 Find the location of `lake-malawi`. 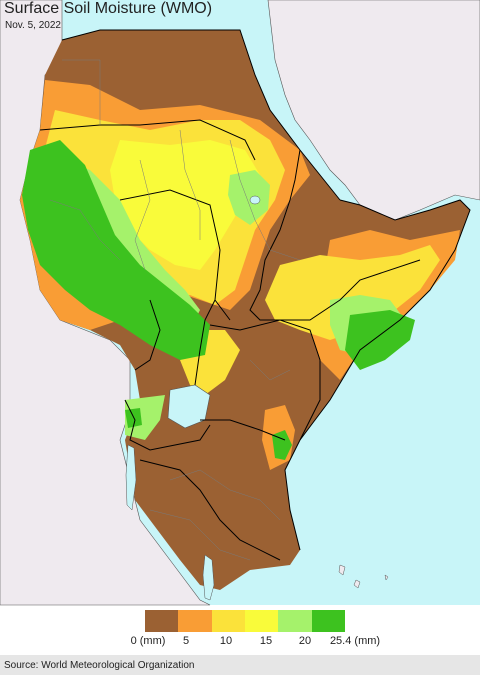

lake-malawi is located at coordinates (208, 577).